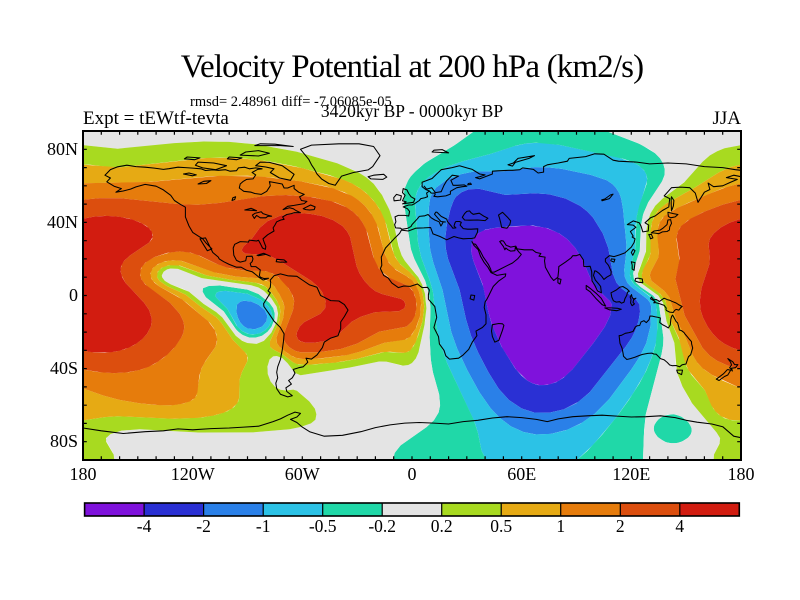 The width and height of the screenshot is (800, 600). What do you see at coordinates (62, 149) in the screenshot?
I see `svg-text: 80N` at bounding box center [62, 149].